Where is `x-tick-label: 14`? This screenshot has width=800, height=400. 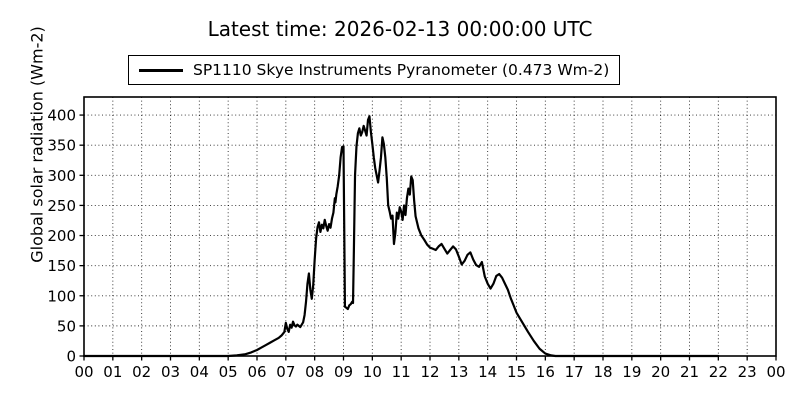
x-tick-label: 14 is located at coordinates (487, 372).